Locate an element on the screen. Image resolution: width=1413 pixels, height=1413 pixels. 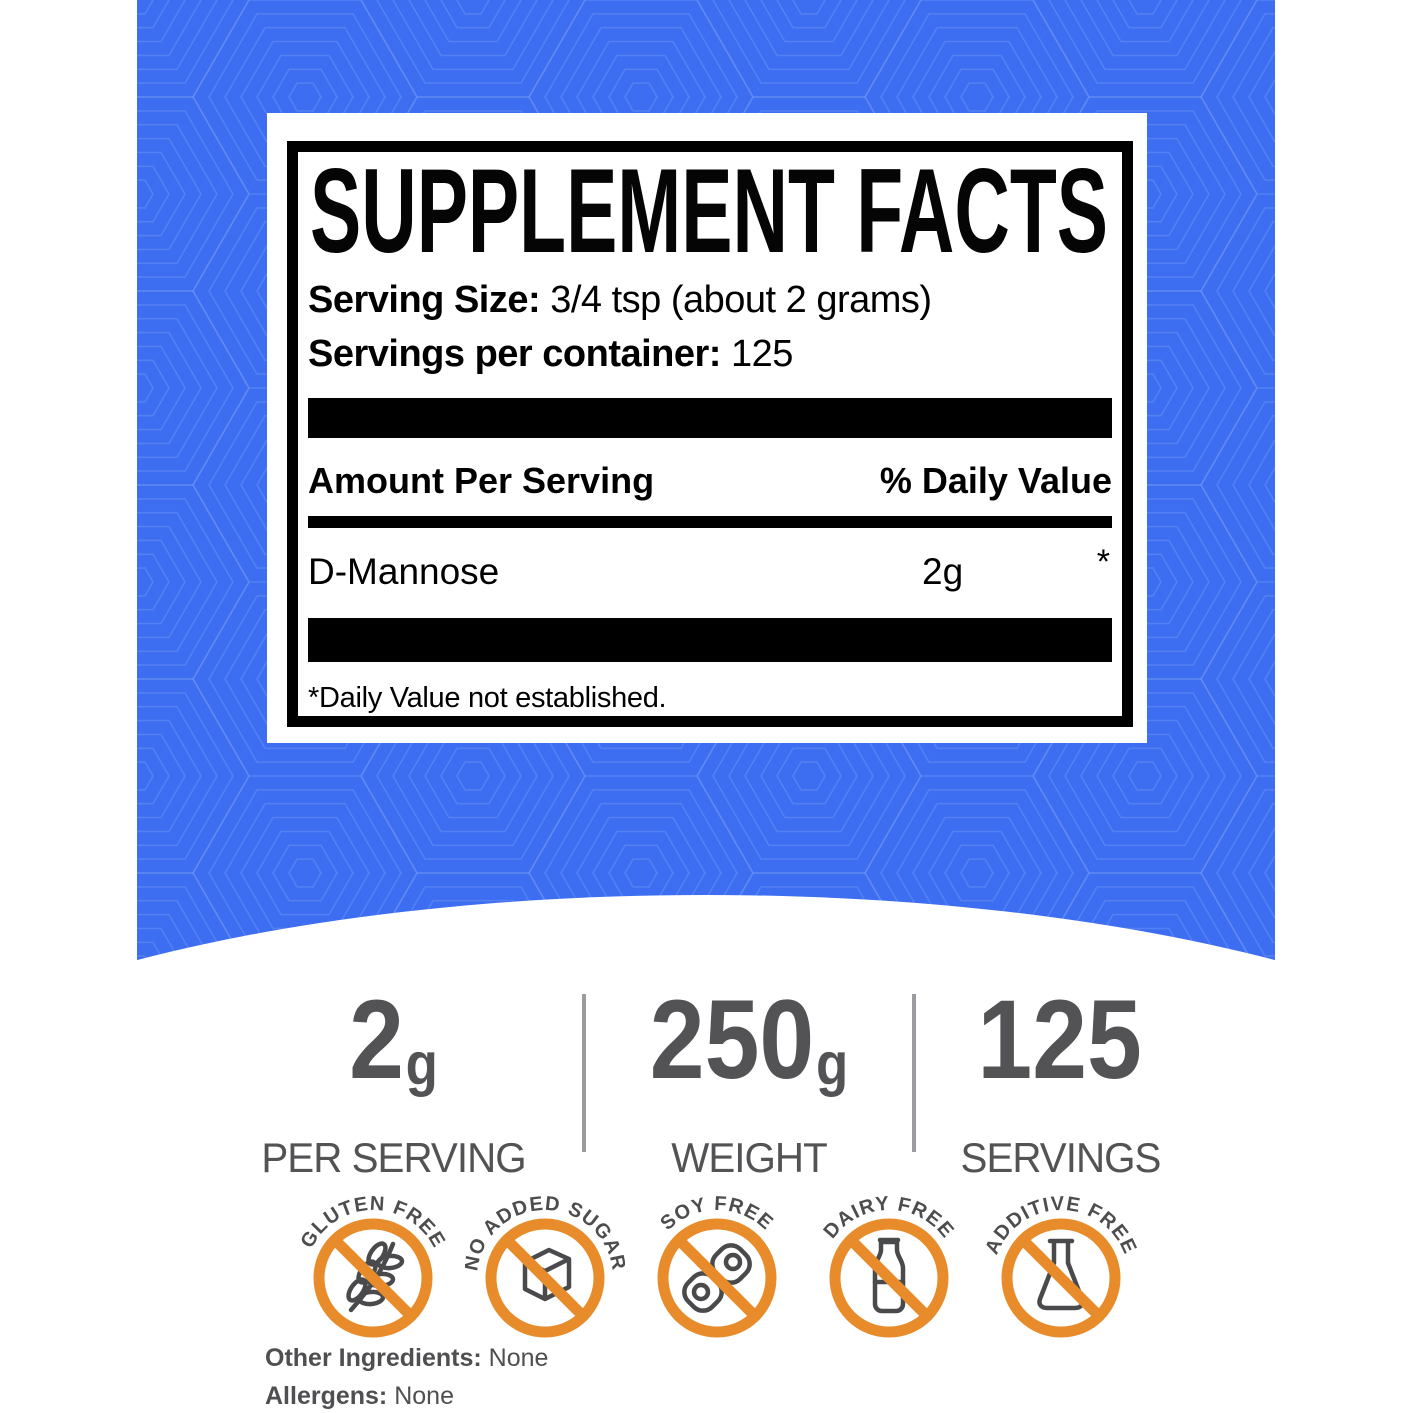
no-added-sugar-badge-icon: NO ADDED SUGAR is located at coordinates (545, 1265).